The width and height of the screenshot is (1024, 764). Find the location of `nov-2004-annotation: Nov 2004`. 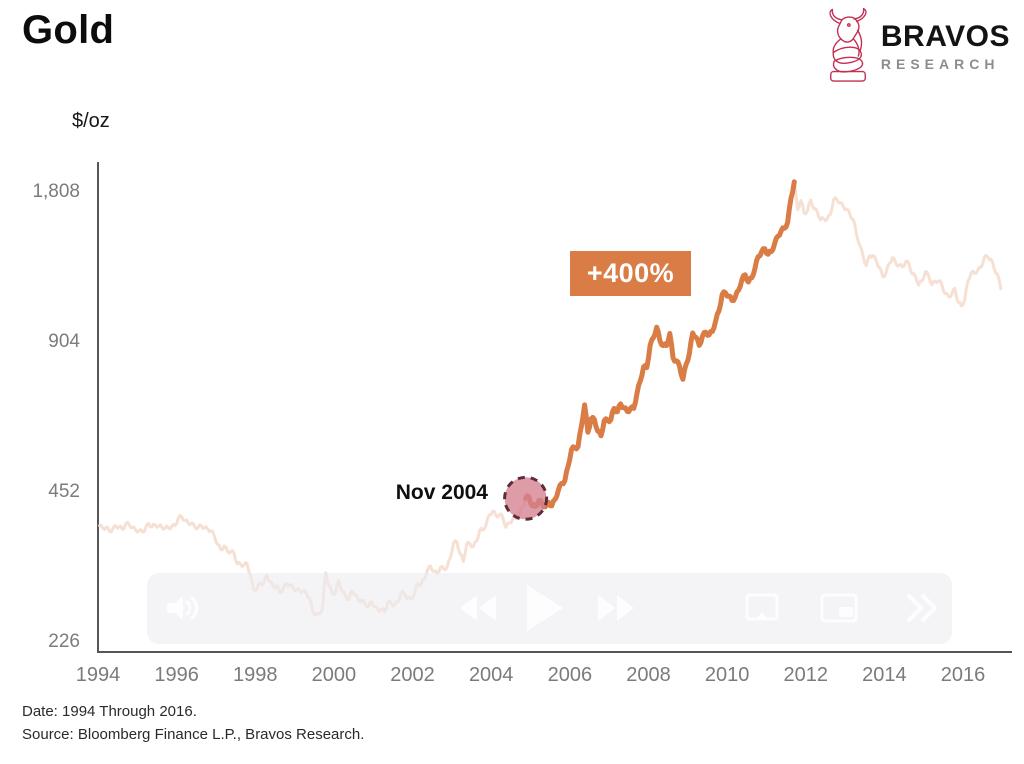

nov-2004-annotation: Nov 2004 is located at coordinates (441, 492).